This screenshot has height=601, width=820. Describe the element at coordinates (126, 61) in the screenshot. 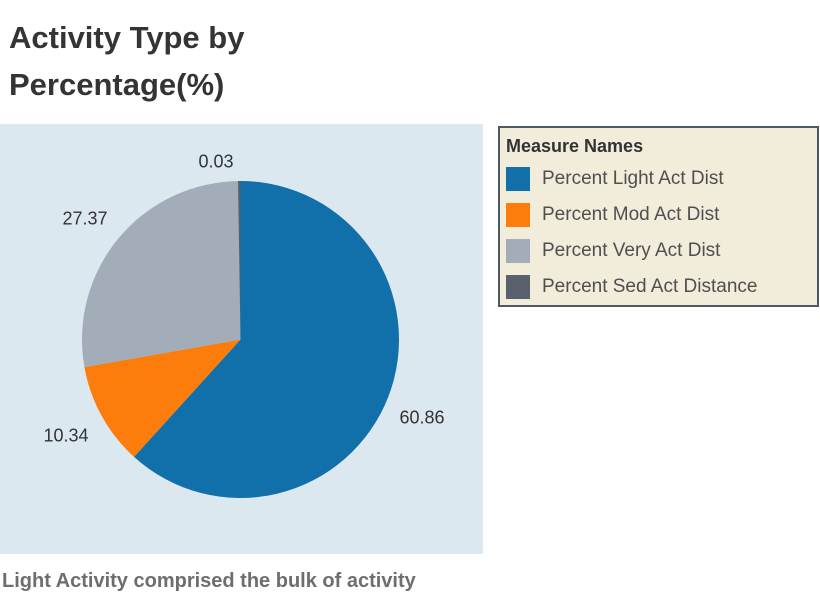

I see `chart-title: Activity Type by Percentage(%)` at that location.